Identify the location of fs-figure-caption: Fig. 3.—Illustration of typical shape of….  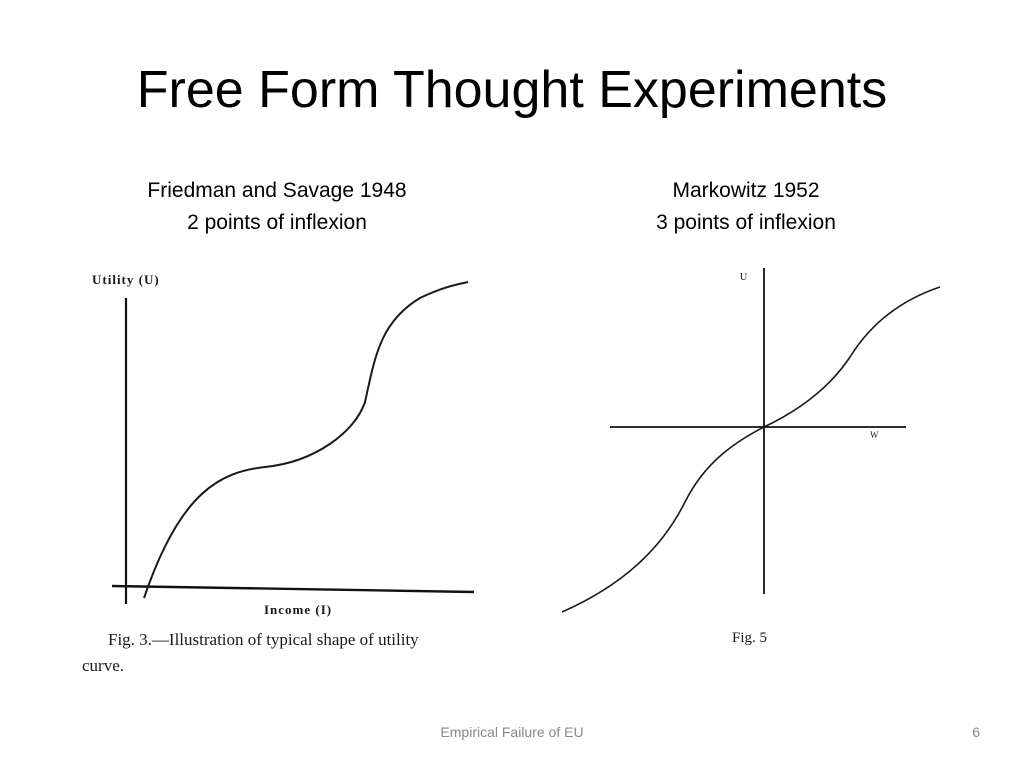
(263, 639).